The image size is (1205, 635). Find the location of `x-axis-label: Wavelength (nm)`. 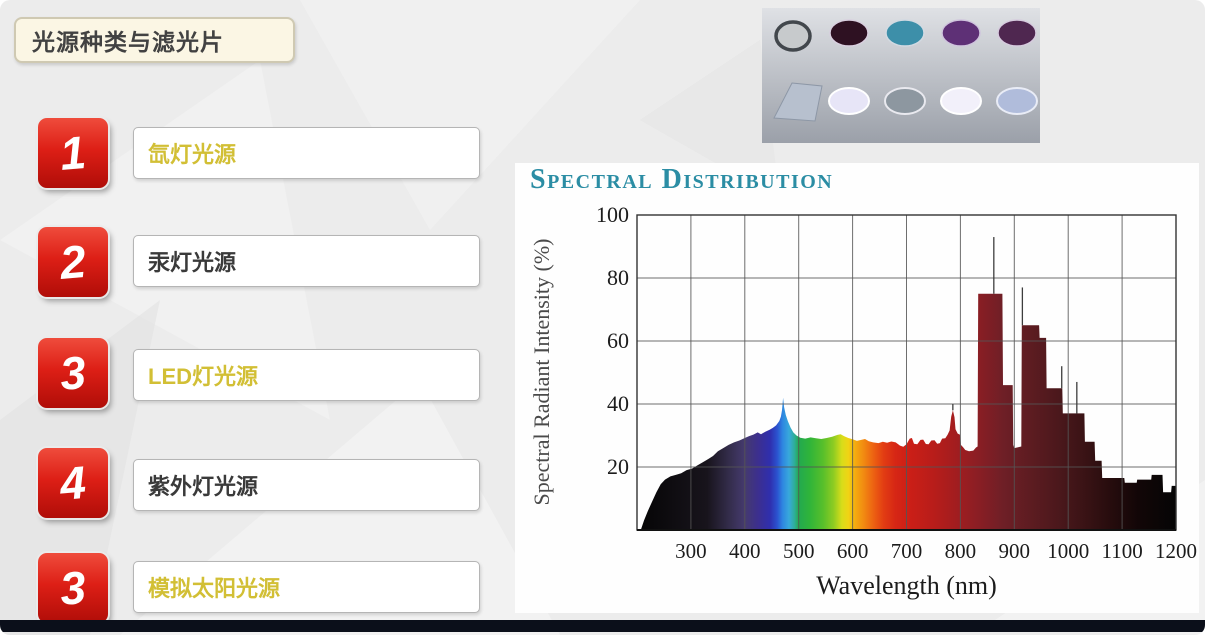

x-axis-label: Wavelength (nm) is located at coordinates (906, 585).